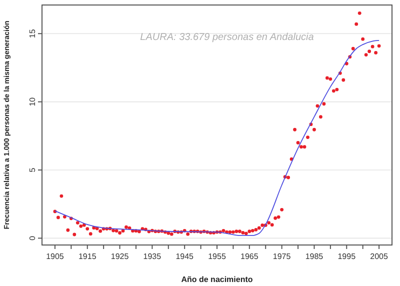 The height and width of the screenshot is (286, 400). Describe the element at coordinates (347, 256) in the screenshot. I see `x-tick-label: 1995` at that location.